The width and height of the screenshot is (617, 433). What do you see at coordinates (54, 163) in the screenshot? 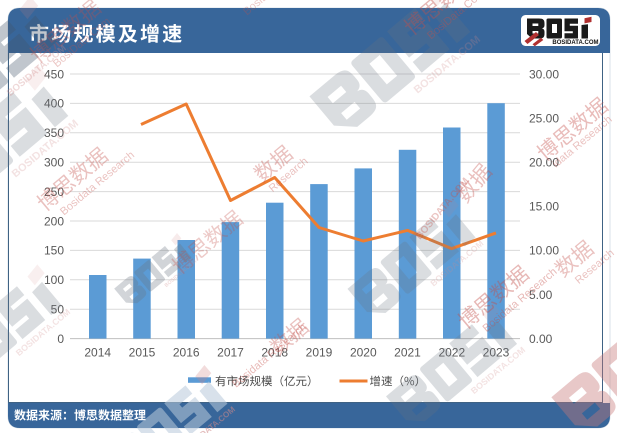
I see `svg-text: 300` at bounding box center [54, 163].